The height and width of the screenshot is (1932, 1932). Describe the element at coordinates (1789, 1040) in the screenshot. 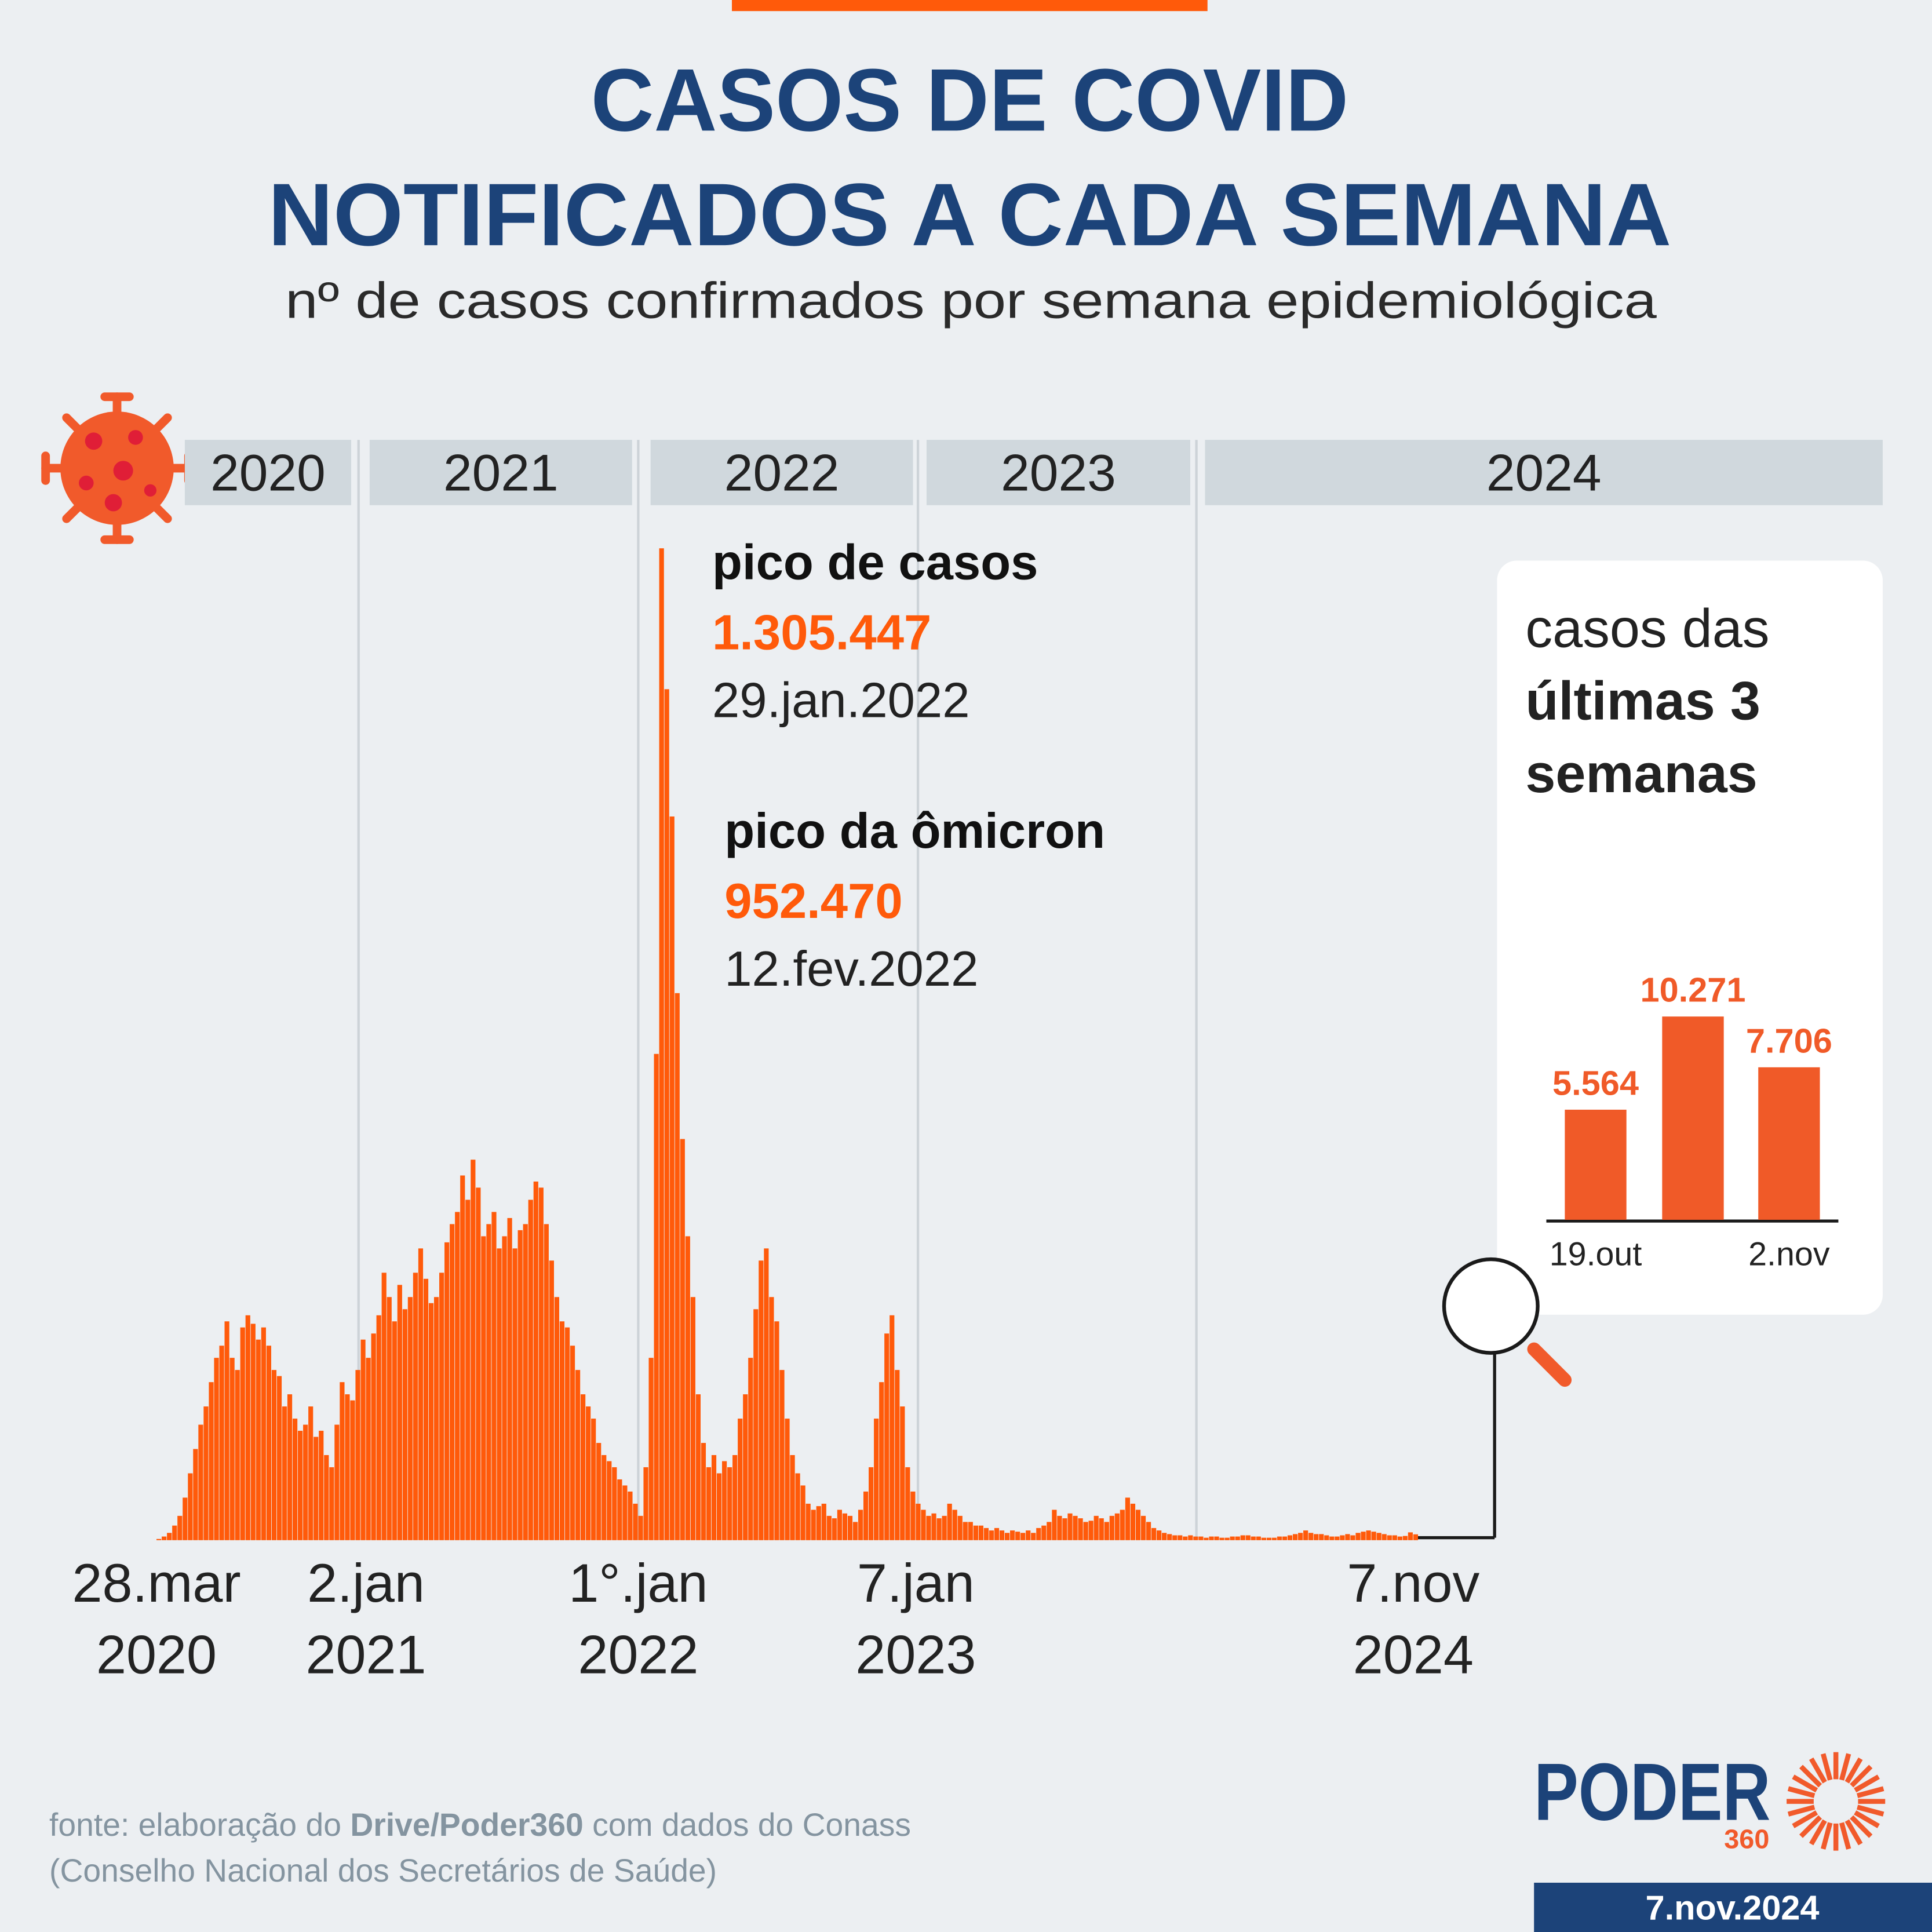

I see `value-label: 7.706` at that location.